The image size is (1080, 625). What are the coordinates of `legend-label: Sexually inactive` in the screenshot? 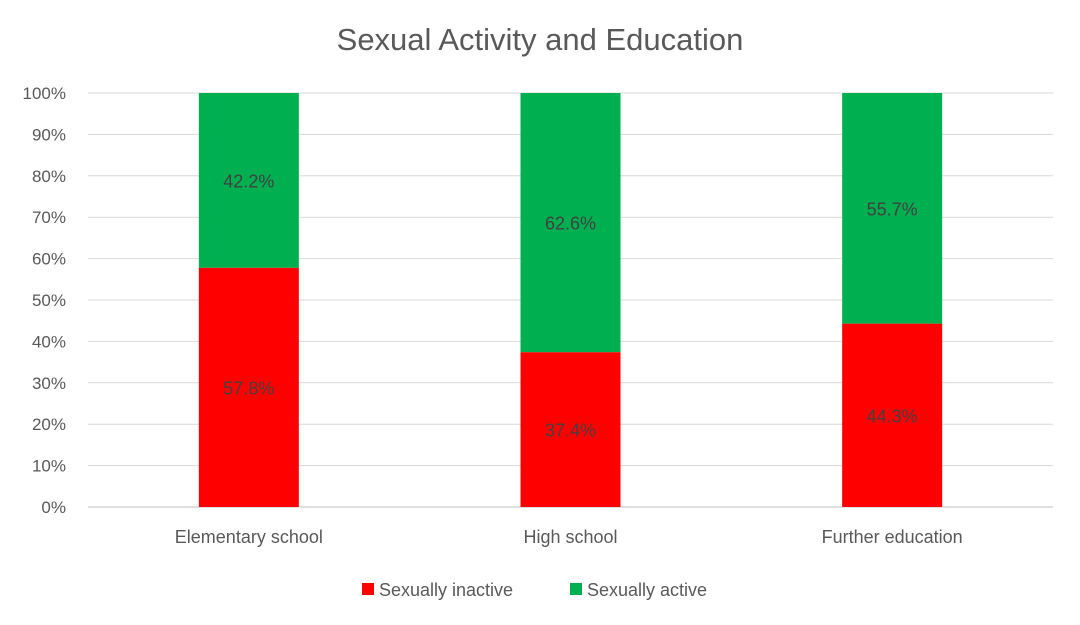 It's located at (446, 590).